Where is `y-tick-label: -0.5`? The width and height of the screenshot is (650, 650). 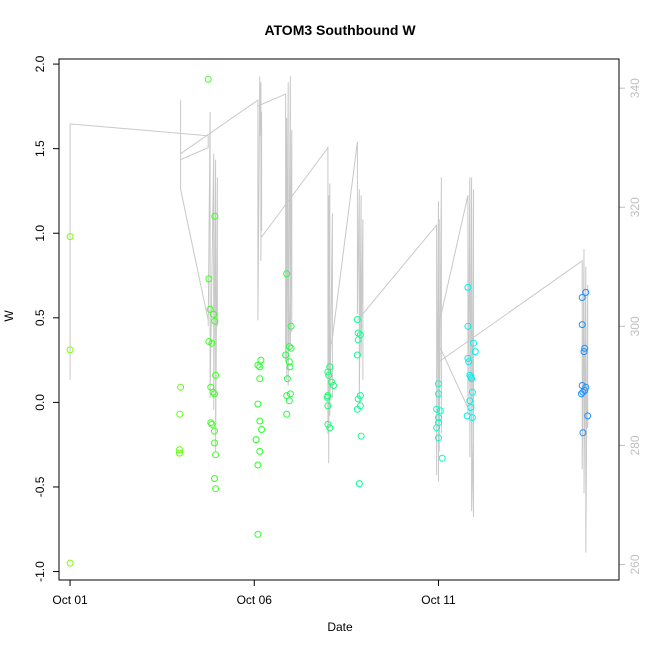 y-tick-label: -0.5 is located at coordinates (40, 486).